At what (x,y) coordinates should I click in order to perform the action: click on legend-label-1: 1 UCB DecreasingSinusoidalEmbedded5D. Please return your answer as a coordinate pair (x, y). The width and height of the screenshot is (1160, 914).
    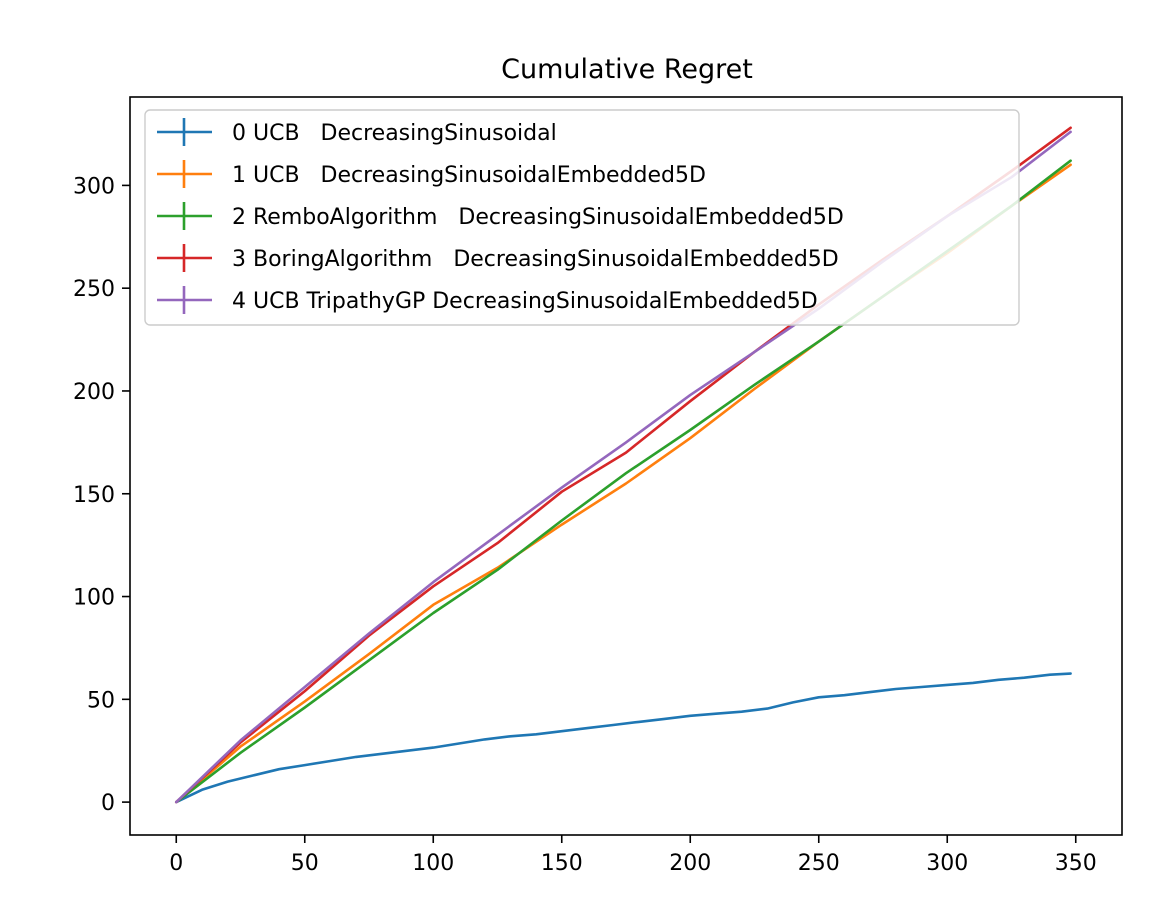
    Looking at the image, I should click on (469, 175).